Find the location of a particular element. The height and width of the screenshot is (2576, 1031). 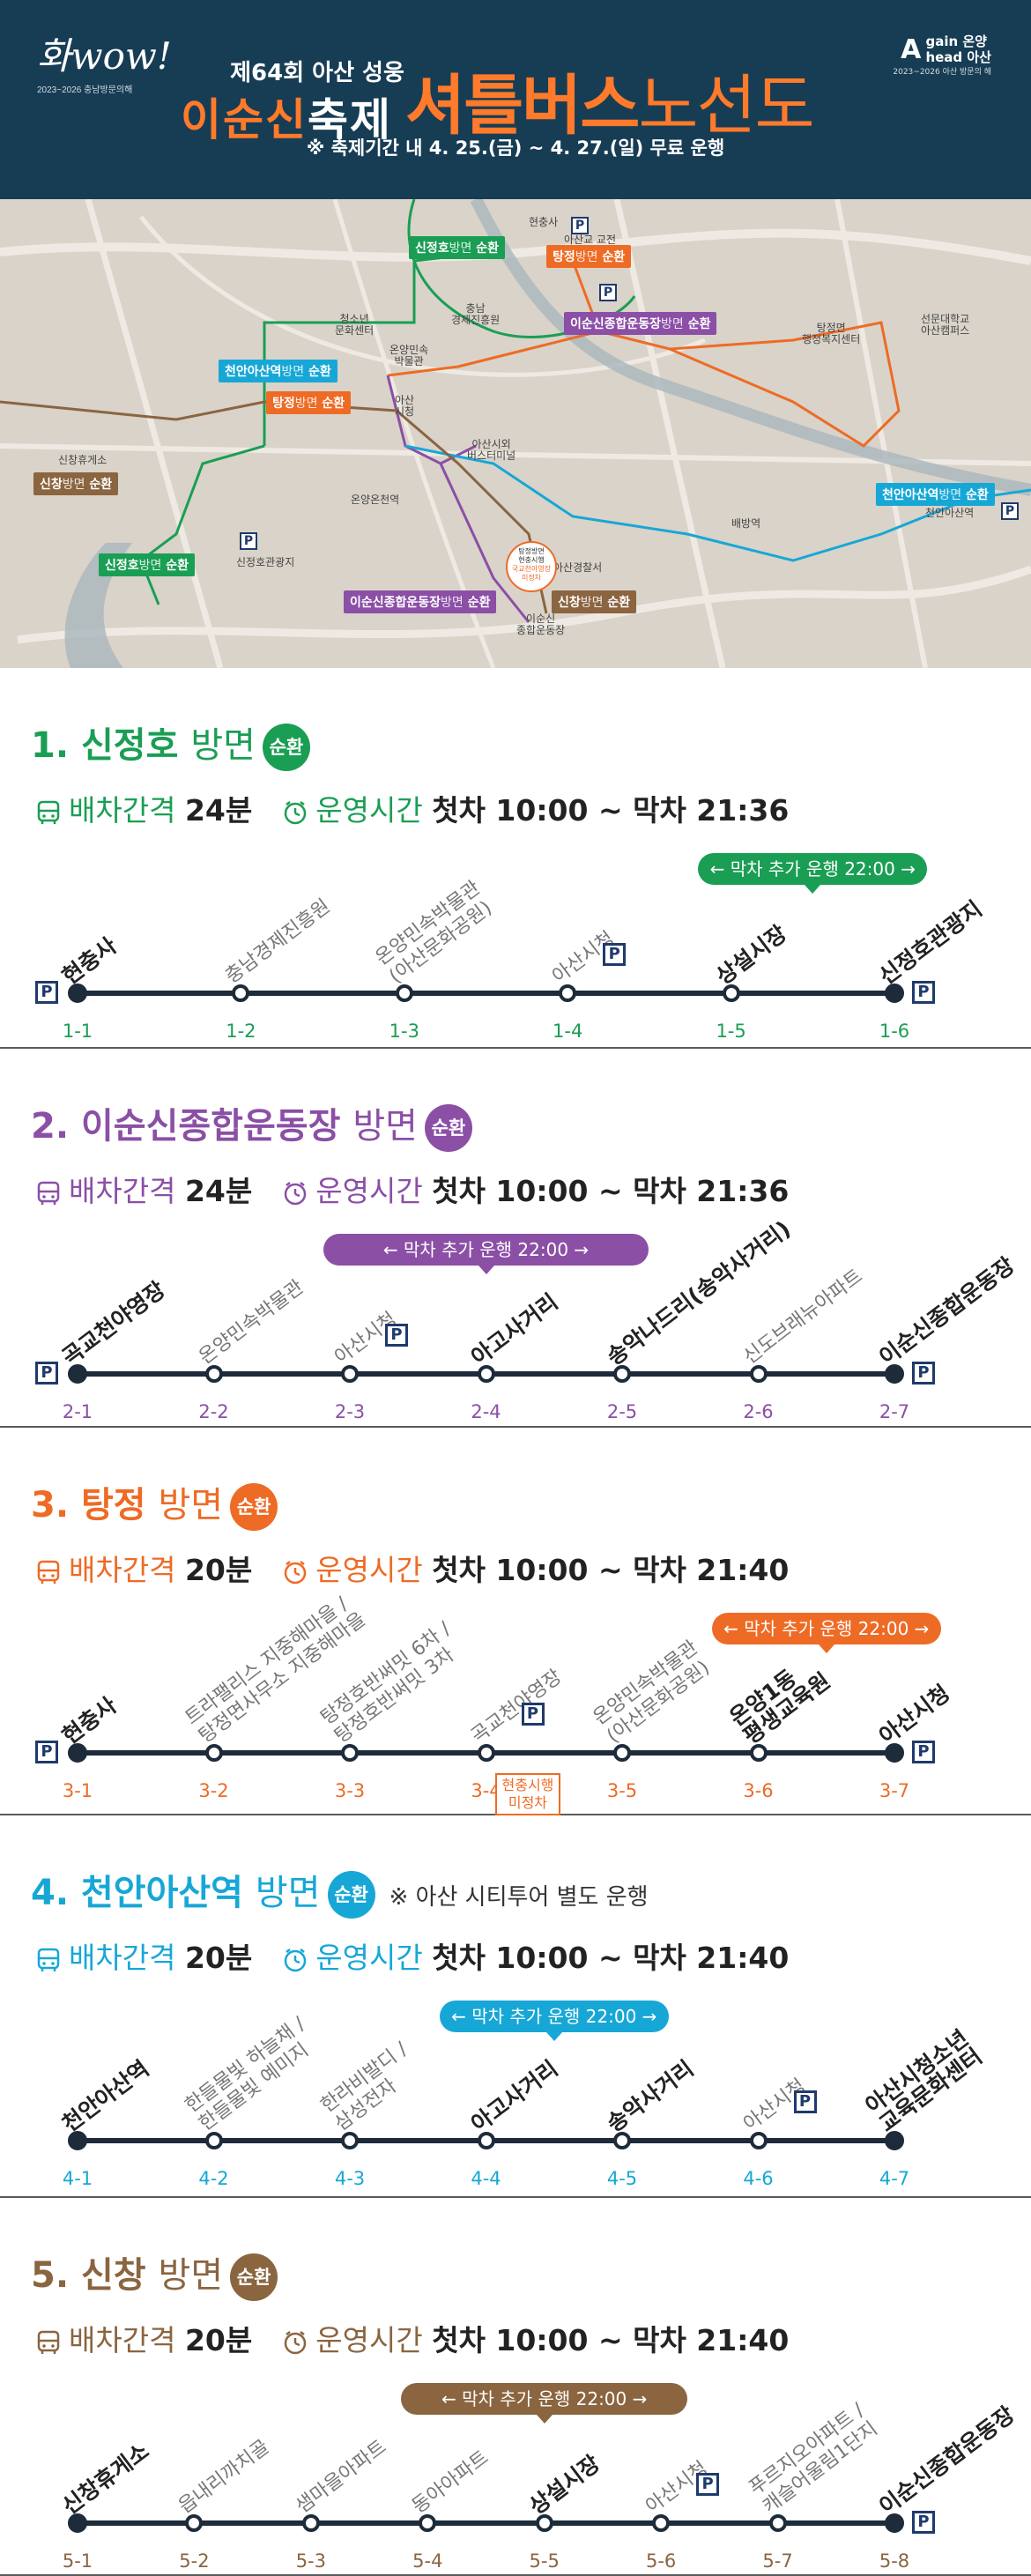

stop-name: 아고사거리 is located at coordinates (513, 2096).